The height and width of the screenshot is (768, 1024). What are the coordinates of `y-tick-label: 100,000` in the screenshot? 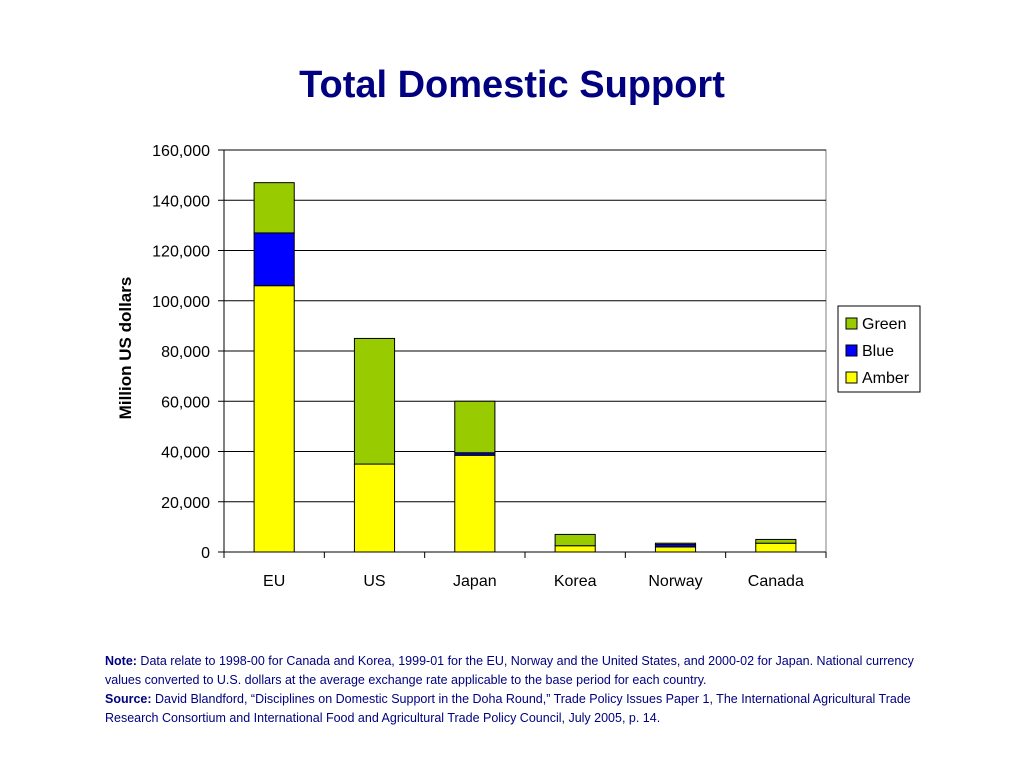 It's located at (181, 302).